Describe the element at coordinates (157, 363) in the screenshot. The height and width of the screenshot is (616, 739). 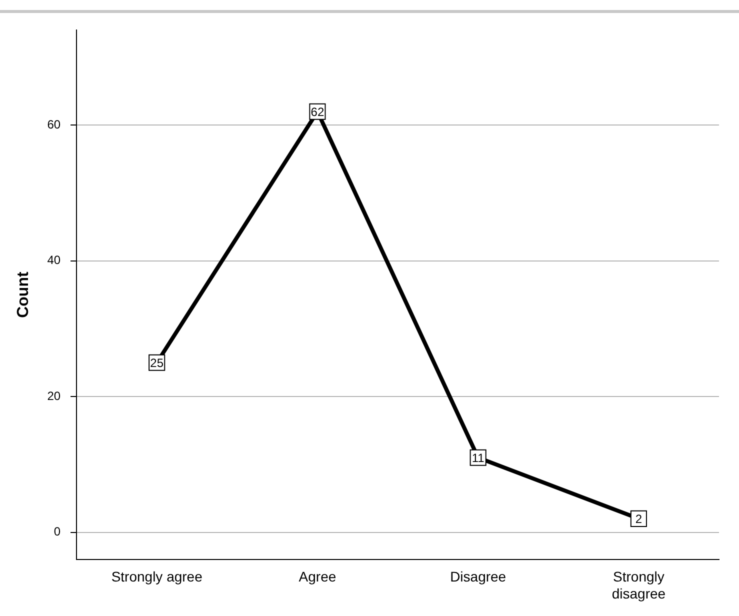
I see `data-label: 25` at that location.